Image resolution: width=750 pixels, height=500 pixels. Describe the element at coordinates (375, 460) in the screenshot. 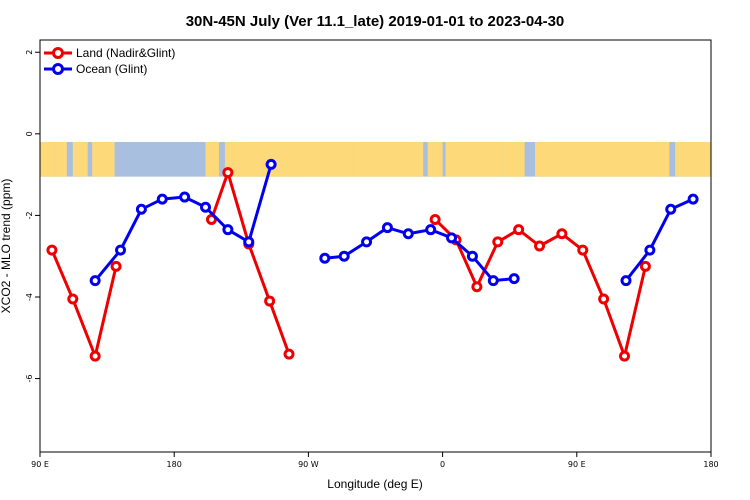

I see `x-axis: 90 E 180 90 W 0 90 E 180` at that location.